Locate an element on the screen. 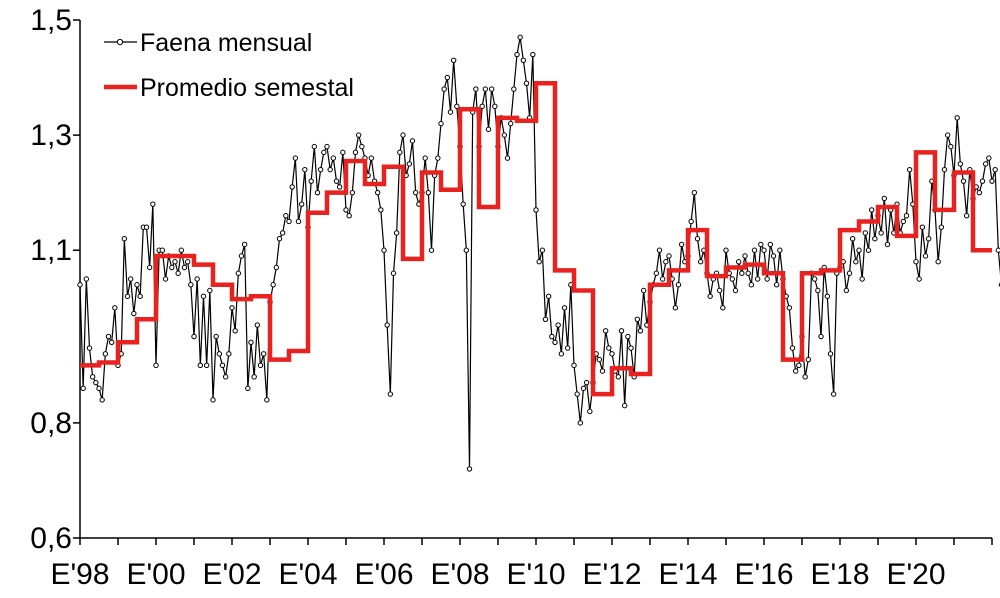 This screenshot has height=598, width=1000. x-tick-label: E'20 is located at coordinates (915, 574).